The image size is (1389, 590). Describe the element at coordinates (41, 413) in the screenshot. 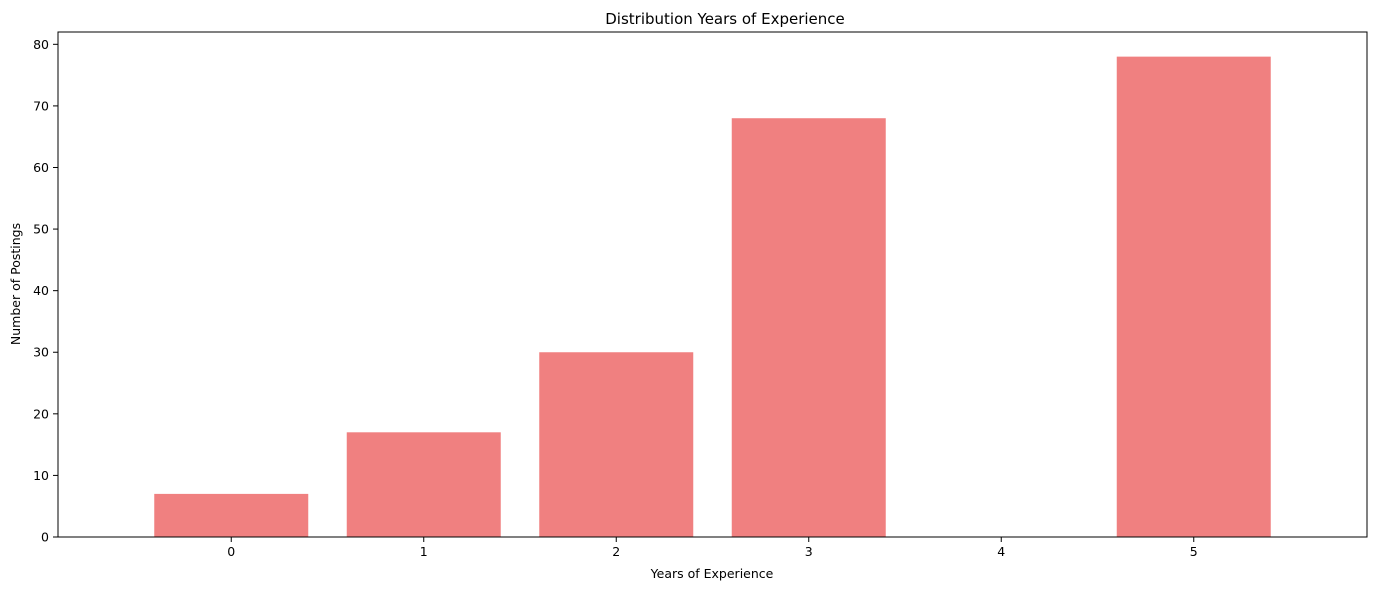

I see `y-tick-label: 20` at that location.